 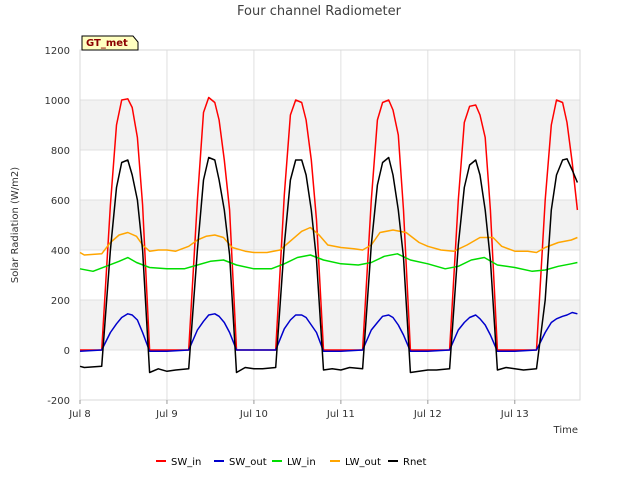 I want to click on legend-label: Rnet, so click(x=414, y=462).